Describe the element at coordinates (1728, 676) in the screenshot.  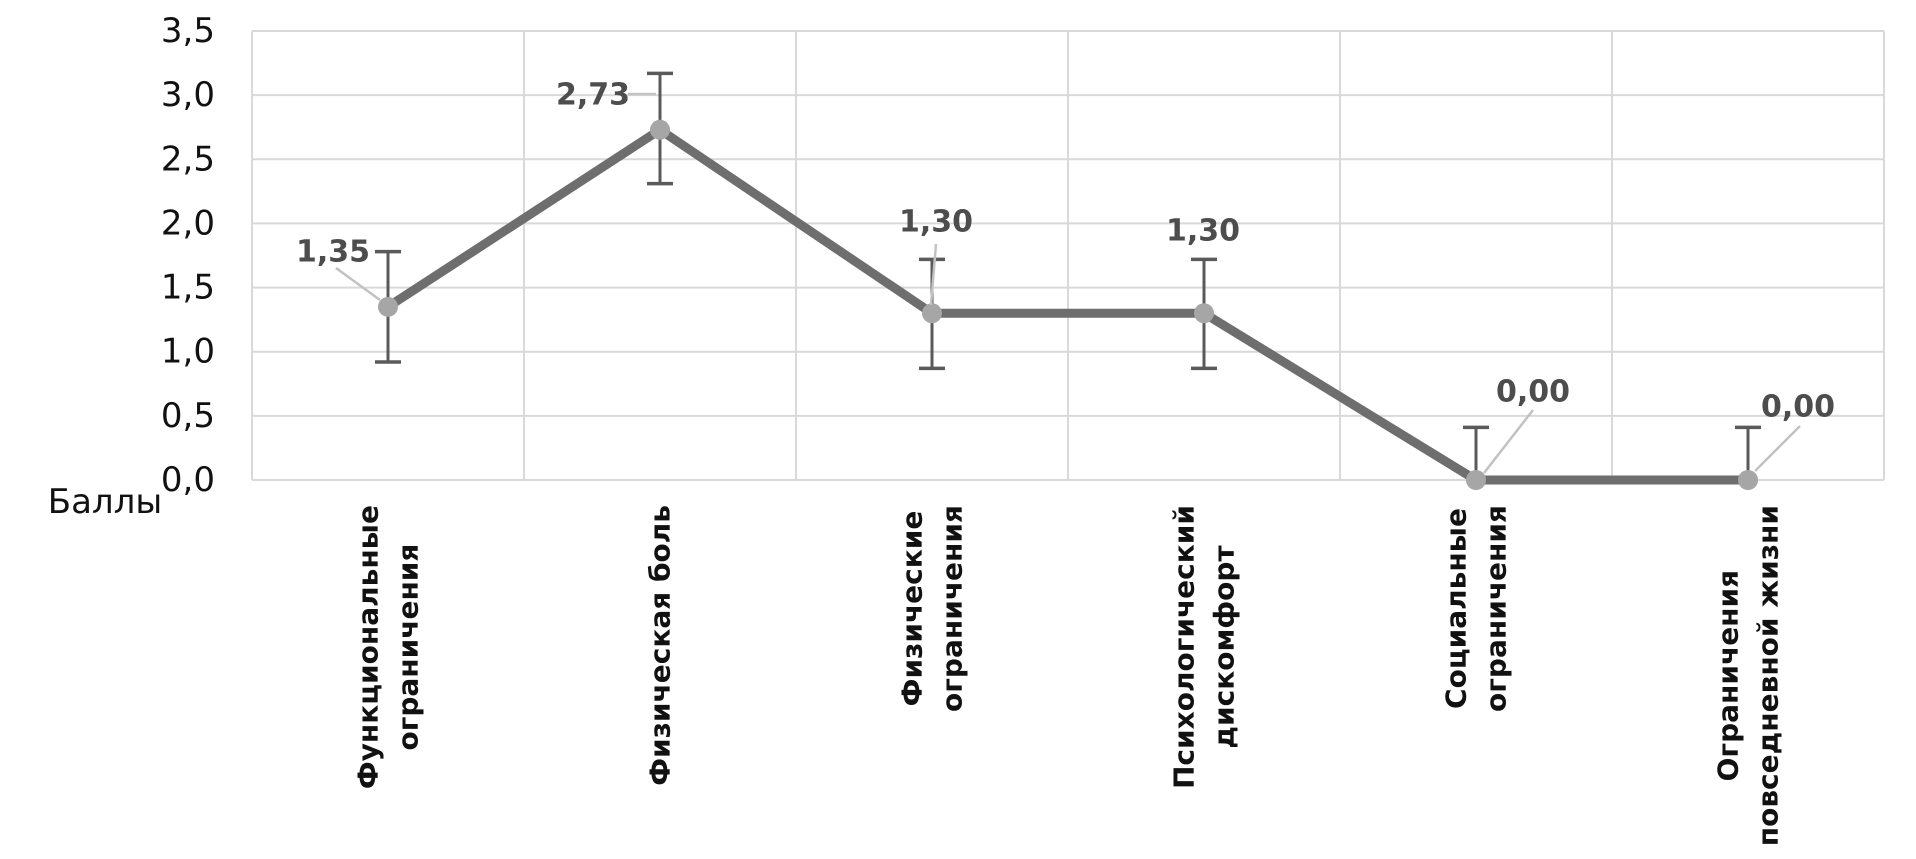
I see `x-category-label-line: Ограничения` at that location.